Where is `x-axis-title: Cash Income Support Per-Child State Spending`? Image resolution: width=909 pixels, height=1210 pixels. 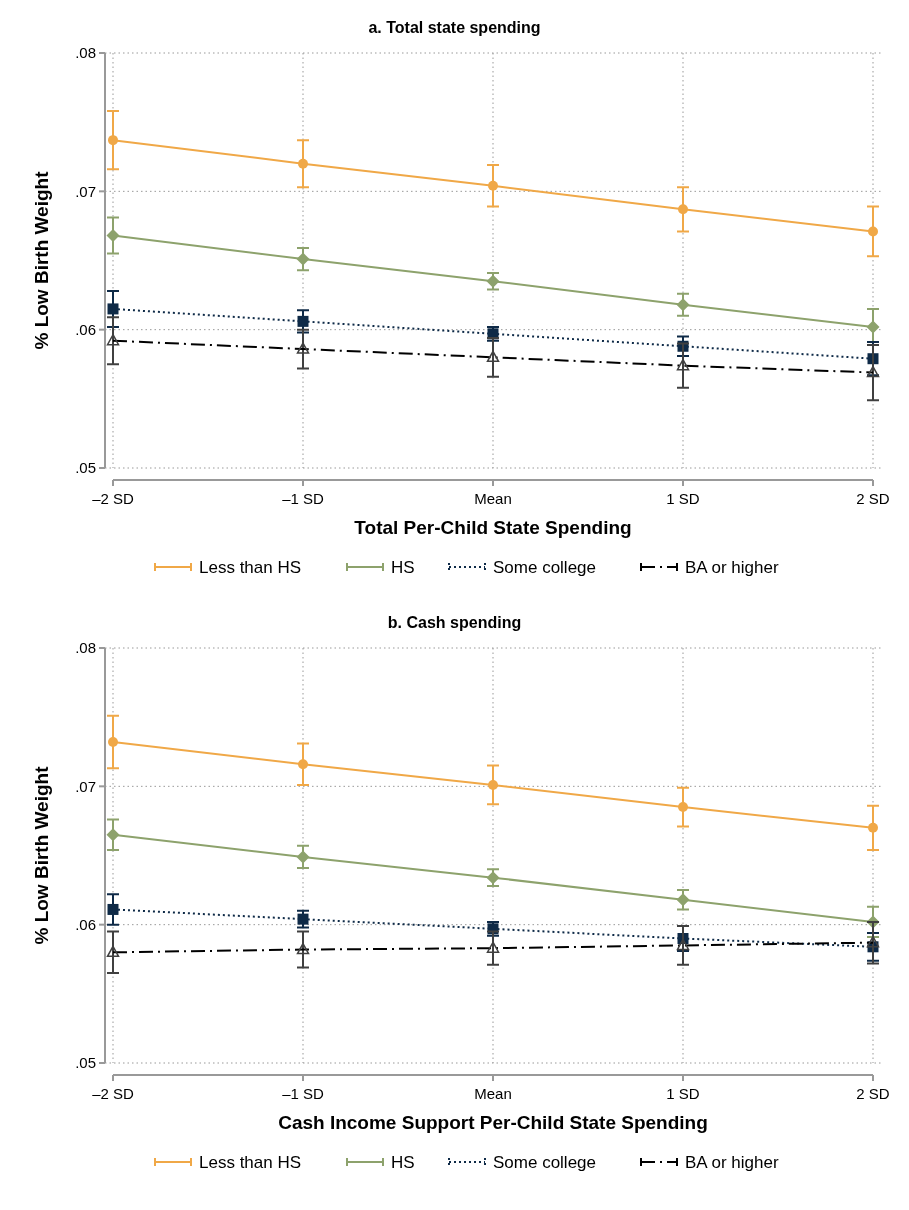
x-axis-title: Cash Income Support Per-Child State Spending is located at coordinates (493, 1122).